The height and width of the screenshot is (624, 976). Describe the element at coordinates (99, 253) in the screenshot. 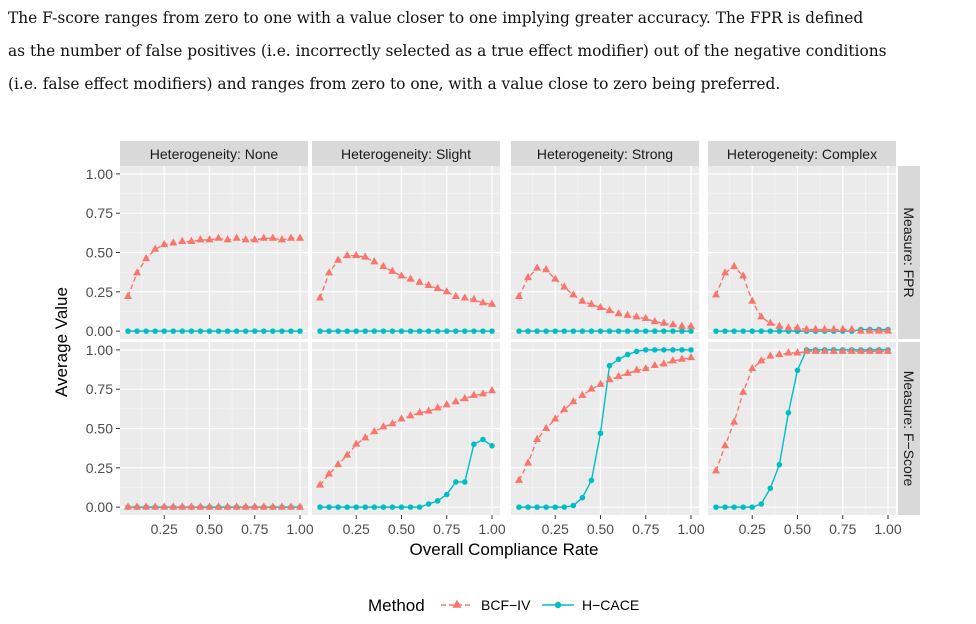

I see `y-tick-label: 0.50` at that location.